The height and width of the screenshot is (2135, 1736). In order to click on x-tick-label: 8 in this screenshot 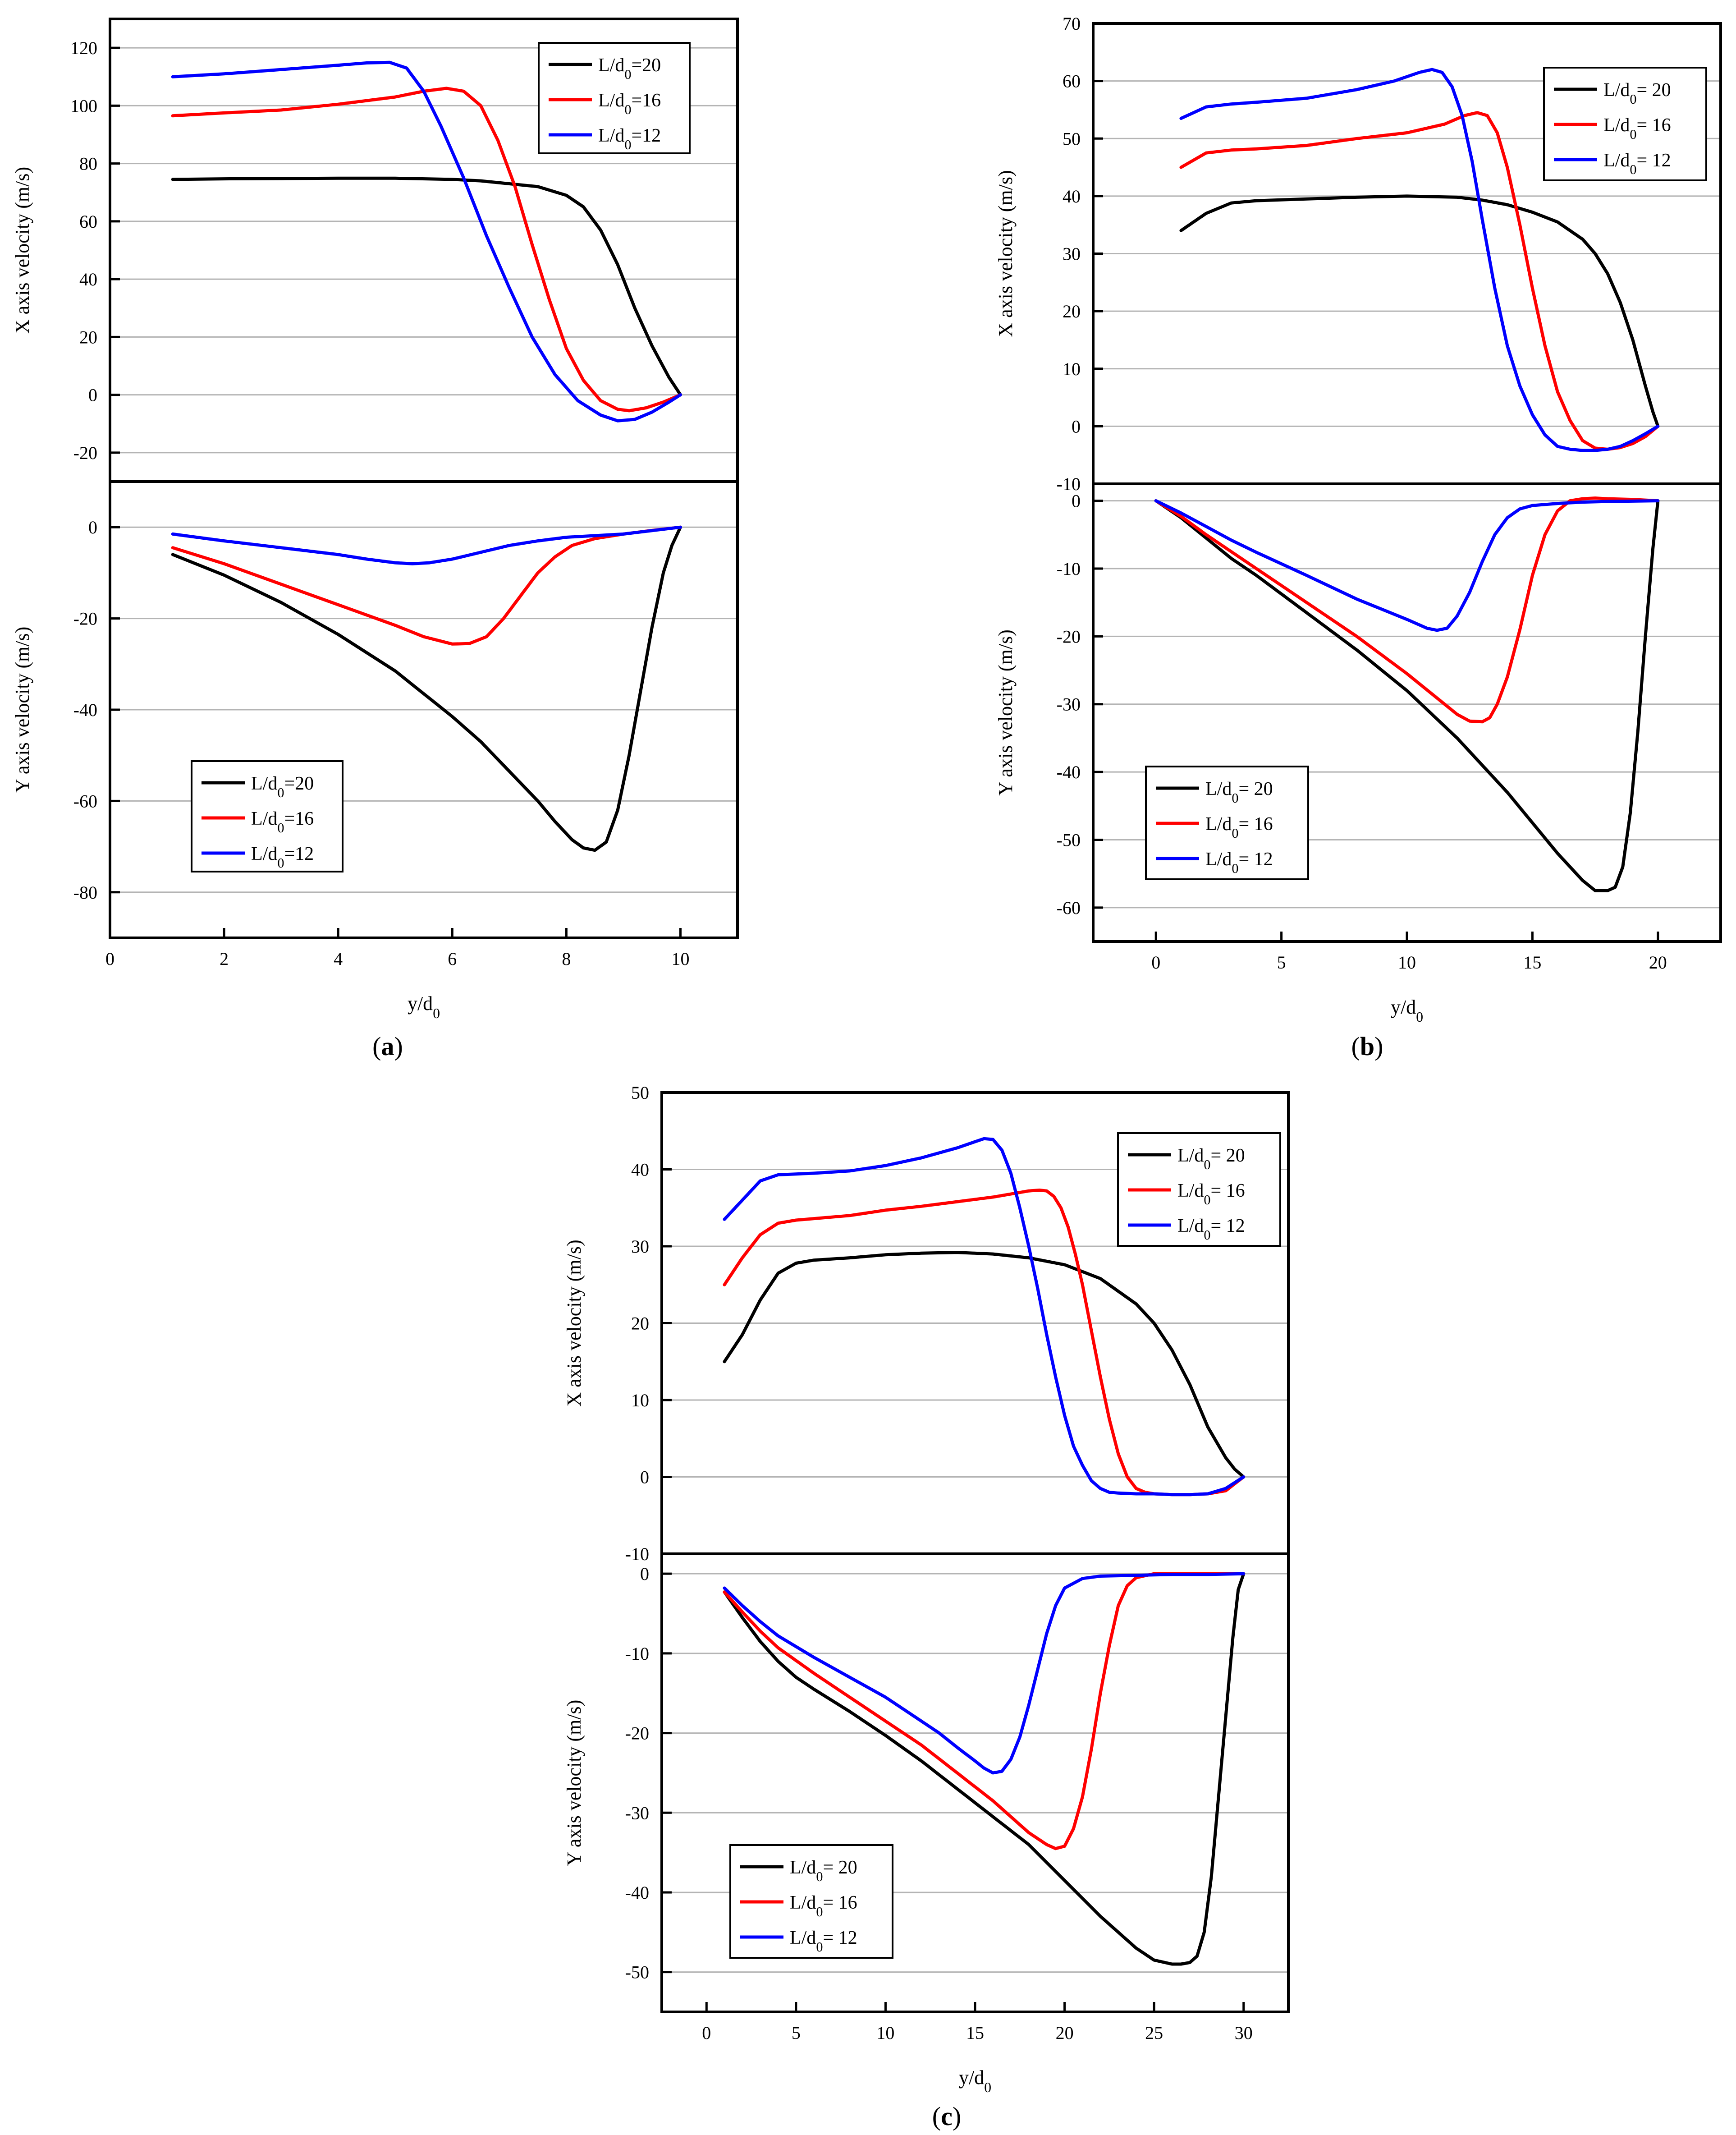, I will do `click(567, 959)`.